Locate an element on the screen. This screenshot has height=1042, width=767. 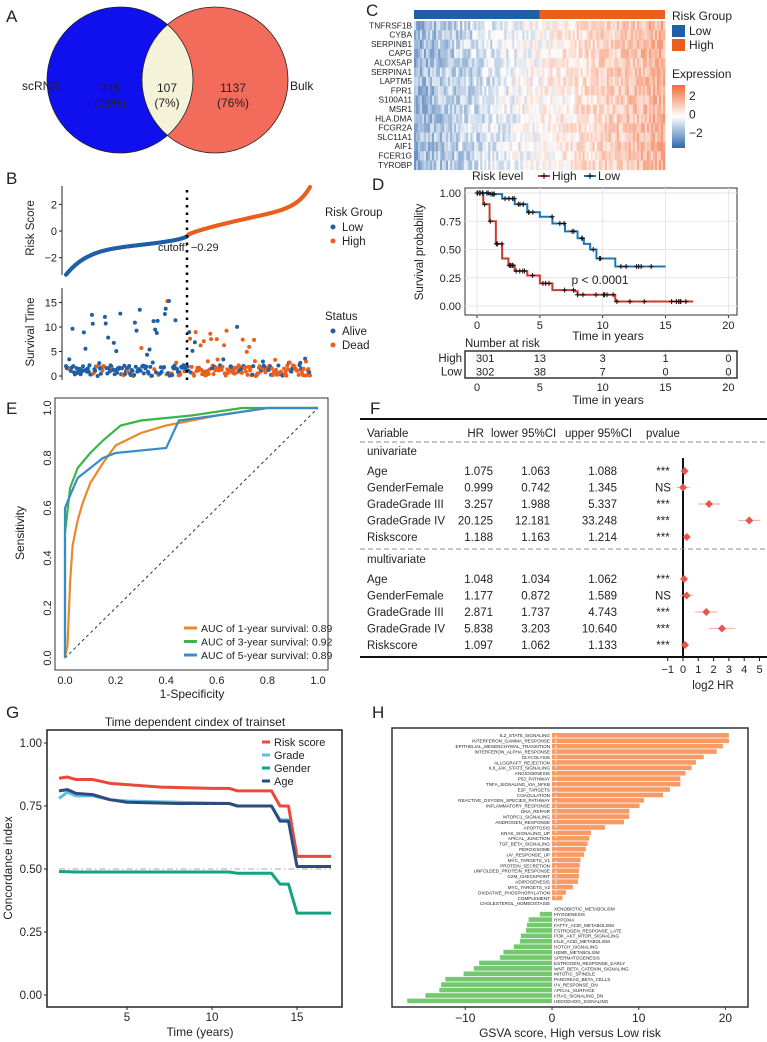
survival-point-alive is located at coordinates (252, 374).